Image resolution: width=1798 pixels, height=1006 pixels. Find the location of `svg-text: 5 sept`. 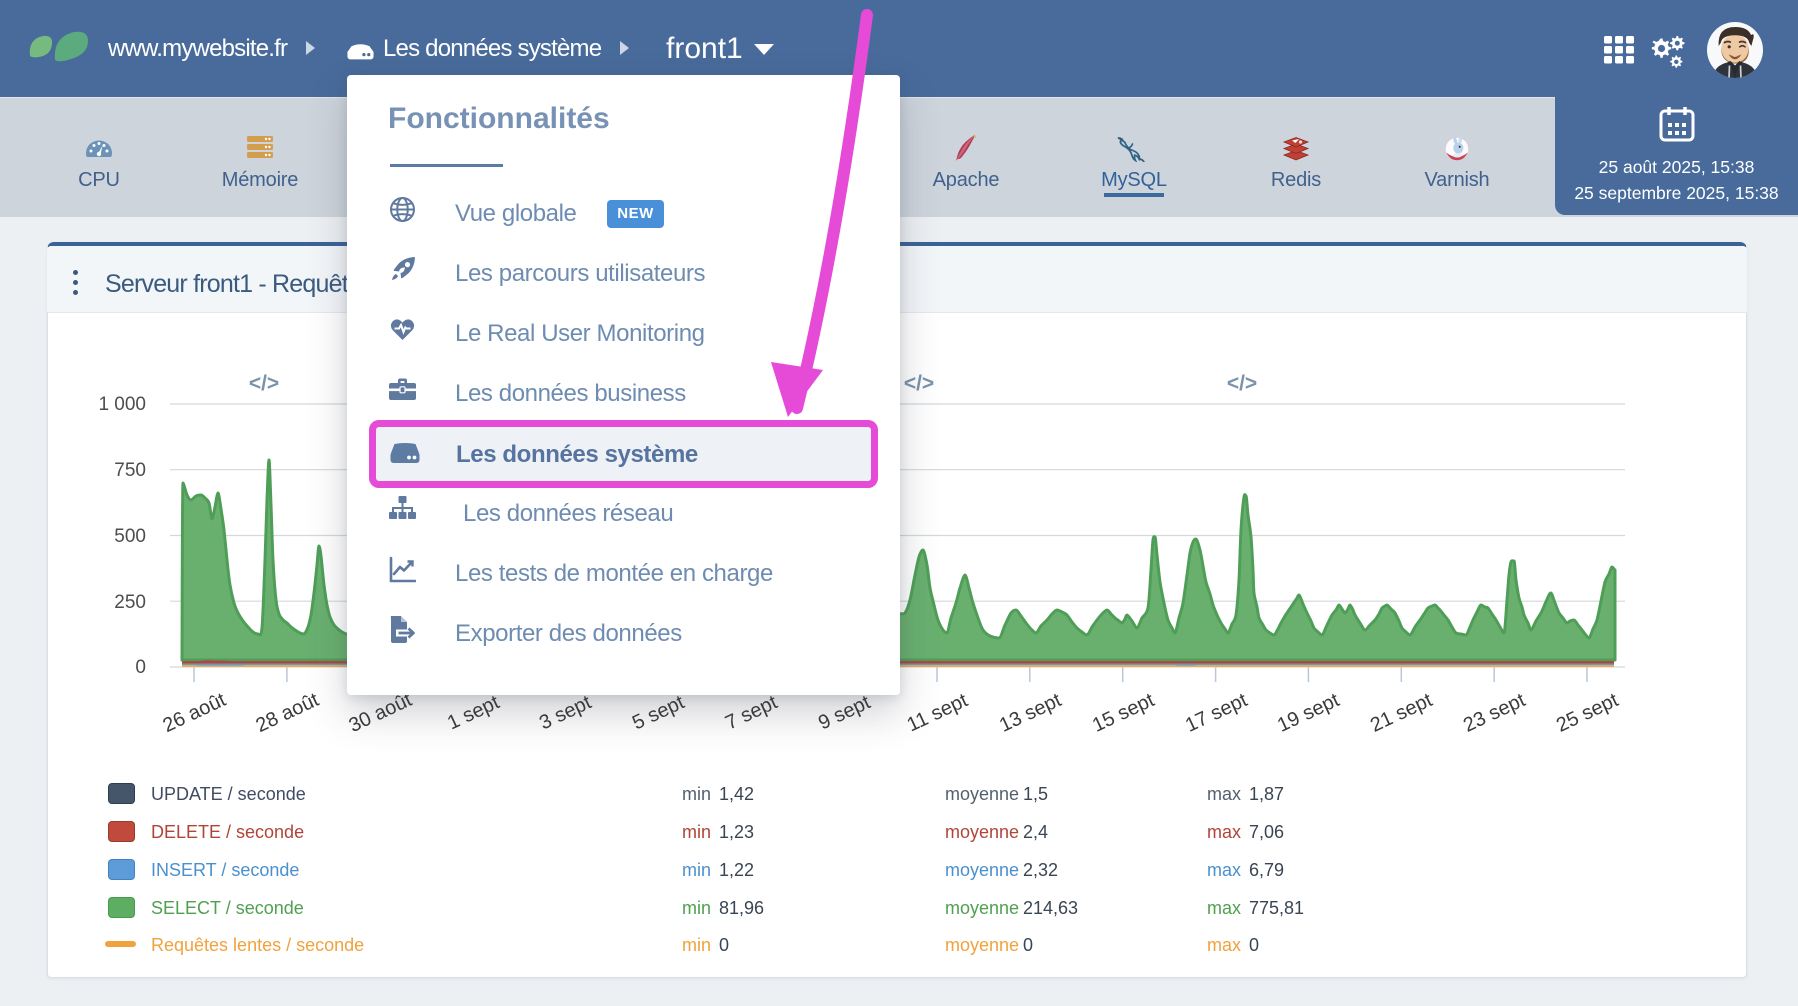

svg-text: 5 sept is located at coordinates (658, 712).